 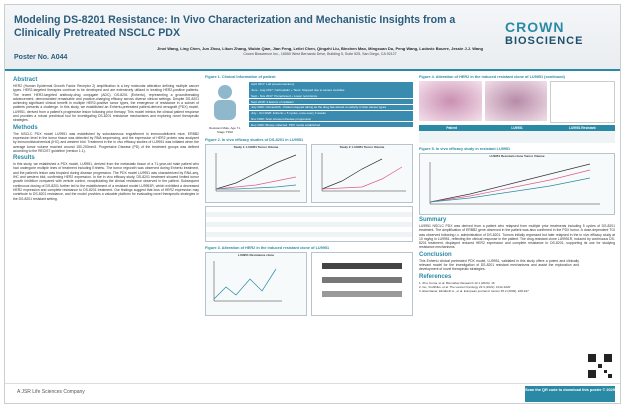 What do you see at coordinates (331, 101) in the screenshot?
I see `timeline-item: Sept 2018: 3 lesions of radiation` at bounding box center [331, 101].